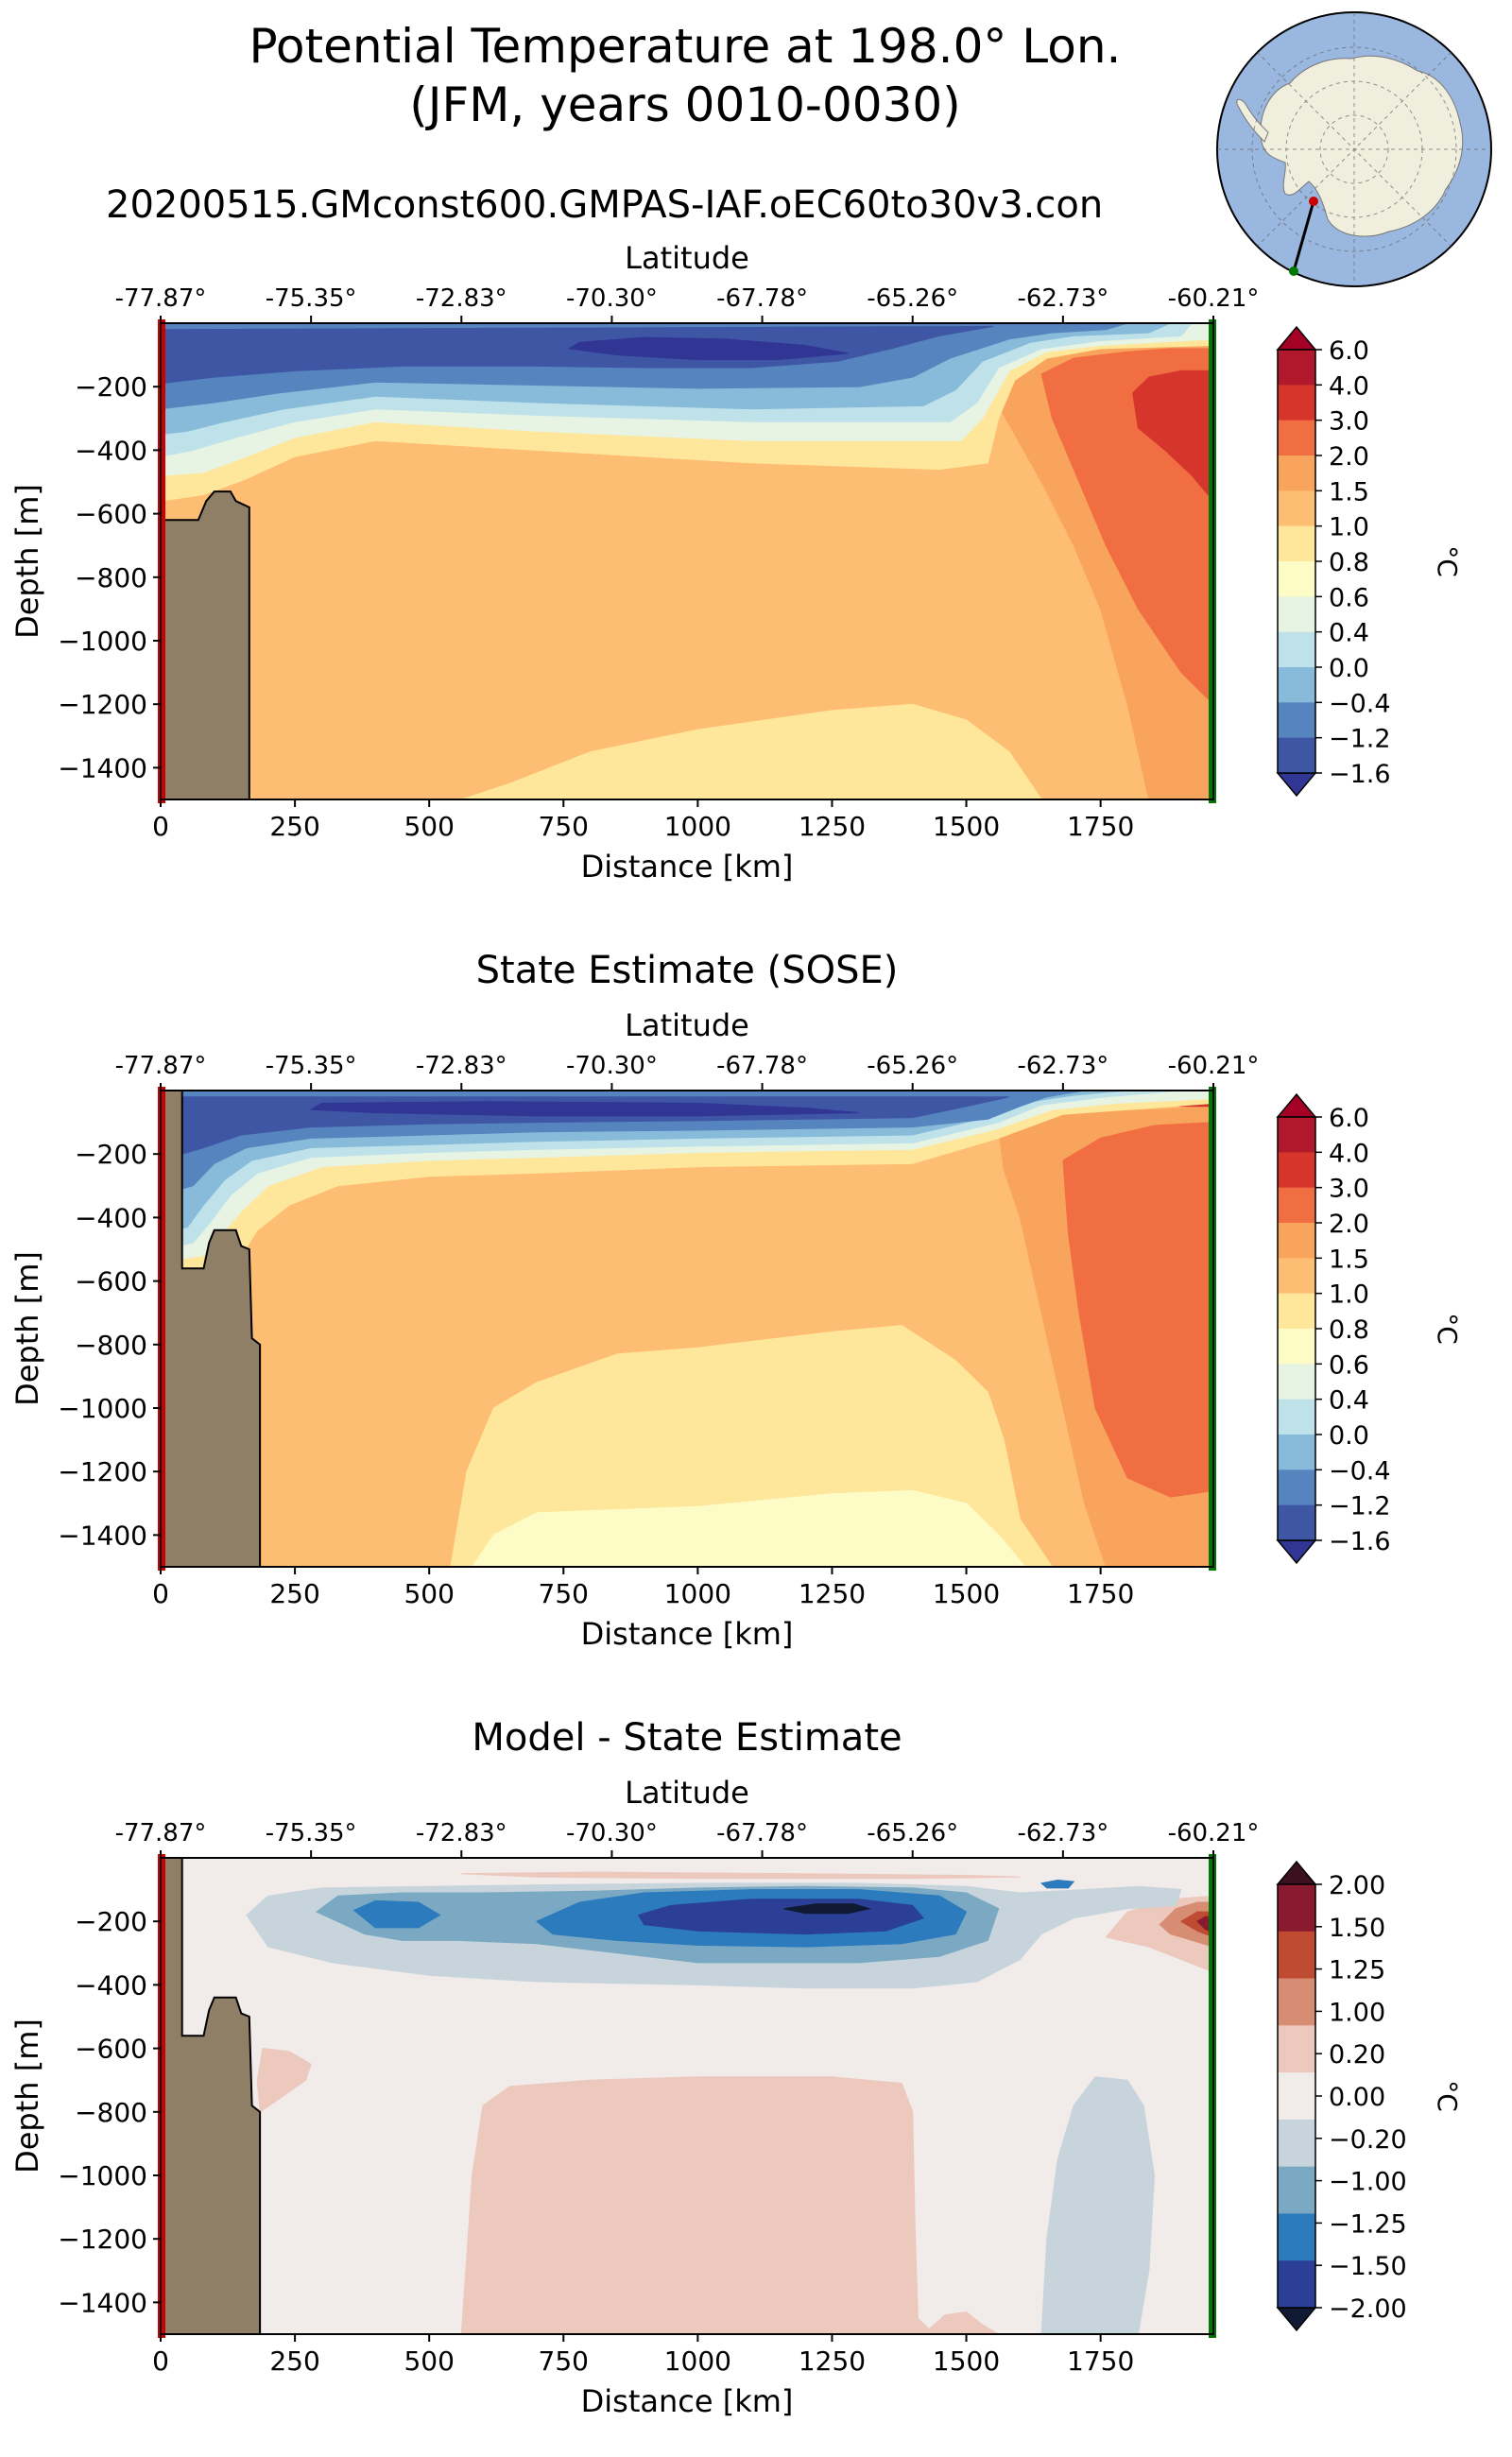 The height and width of the screenshot is (2457, 1512). What do you see at coordinates (912, 298) in the screenshot?
I see `lat-tick-label: -65.26°` at bounding box center [912, 298].